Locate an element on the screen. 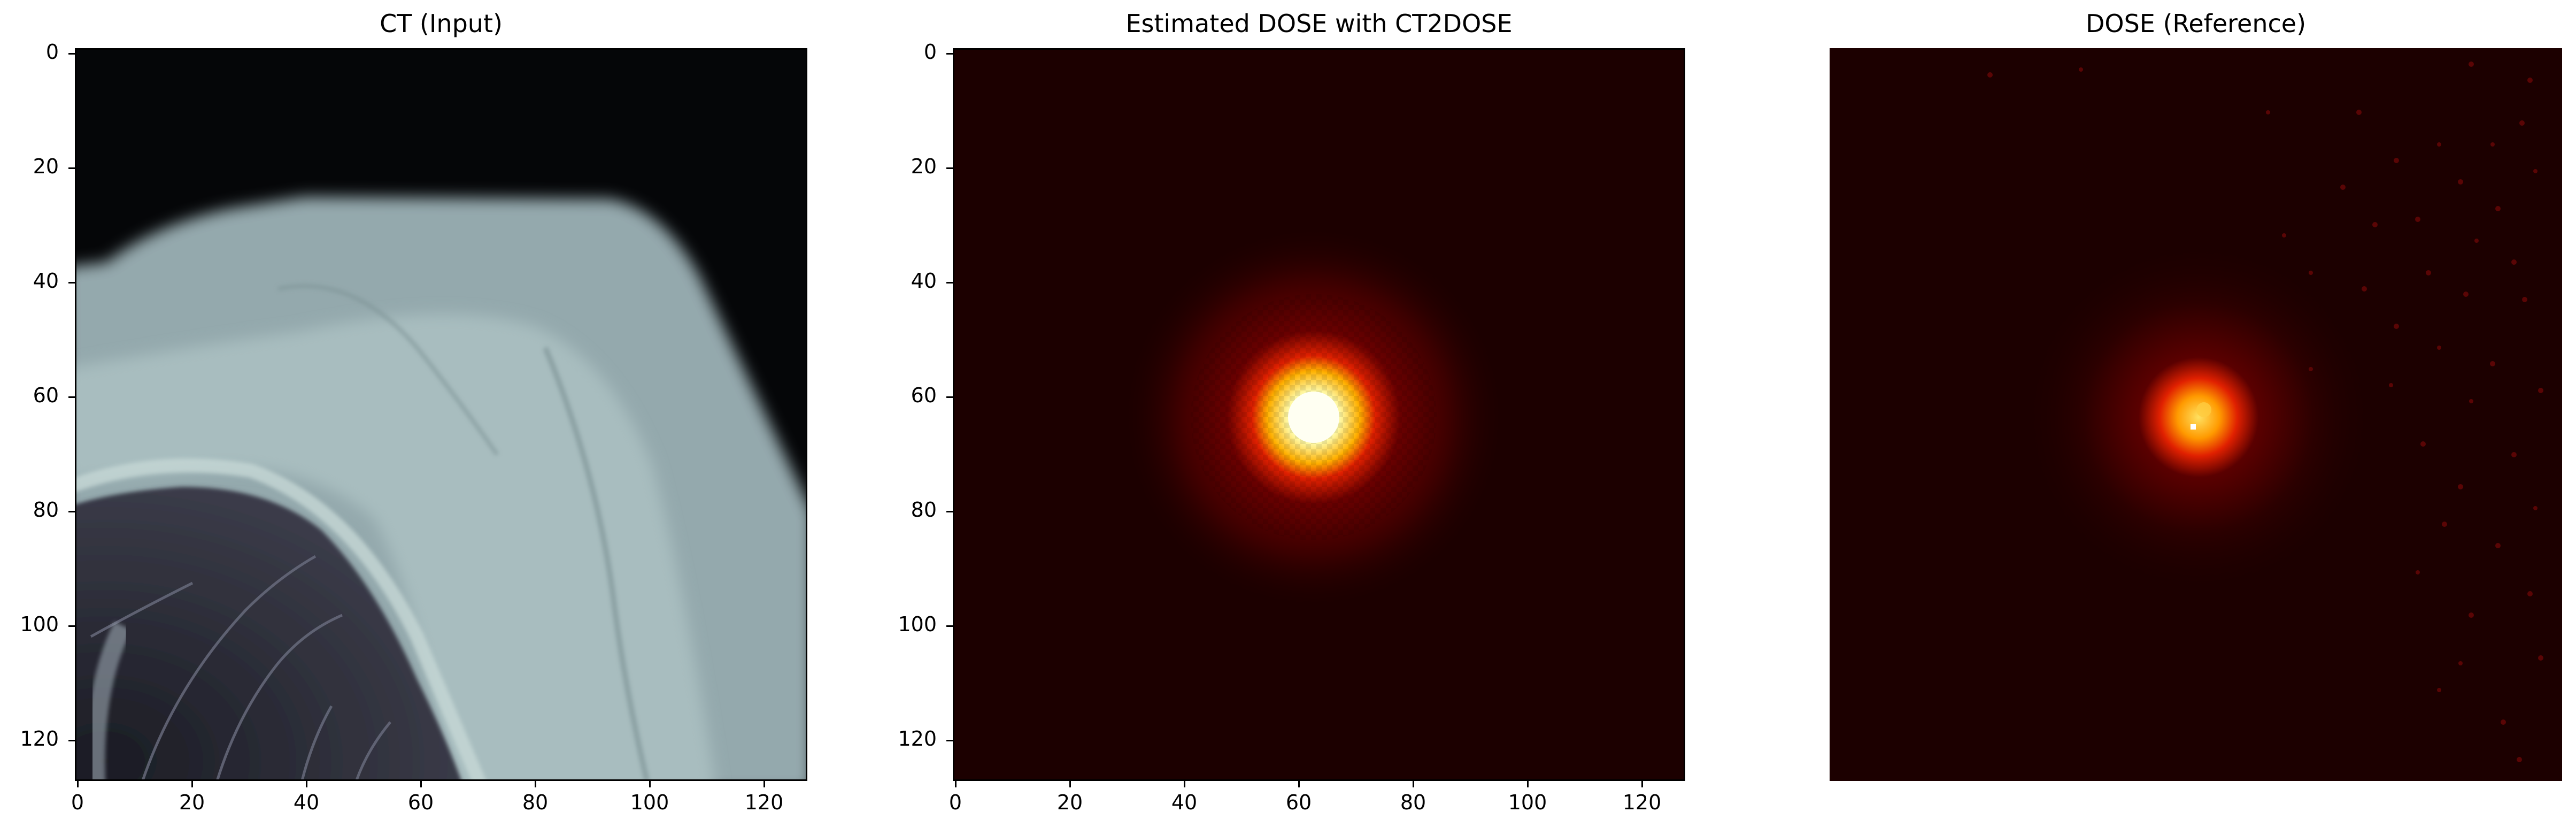 The width and height of the screenshot is (2576, 835). ct-input-title: CT (Input) is located at coordinates (441, 24).